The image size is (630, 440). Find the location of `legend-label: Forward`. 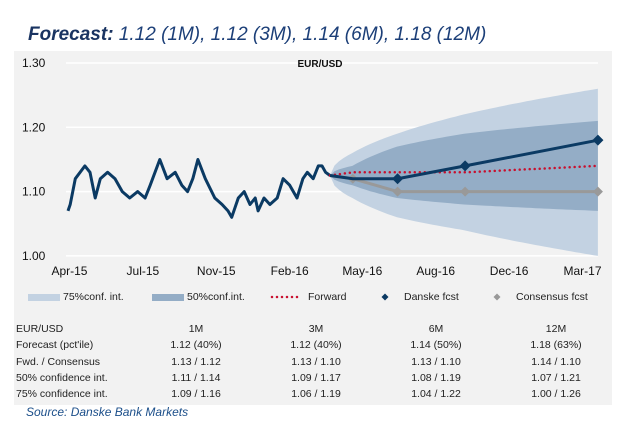

legend-label: Forward is located at coordinates (327, 297).